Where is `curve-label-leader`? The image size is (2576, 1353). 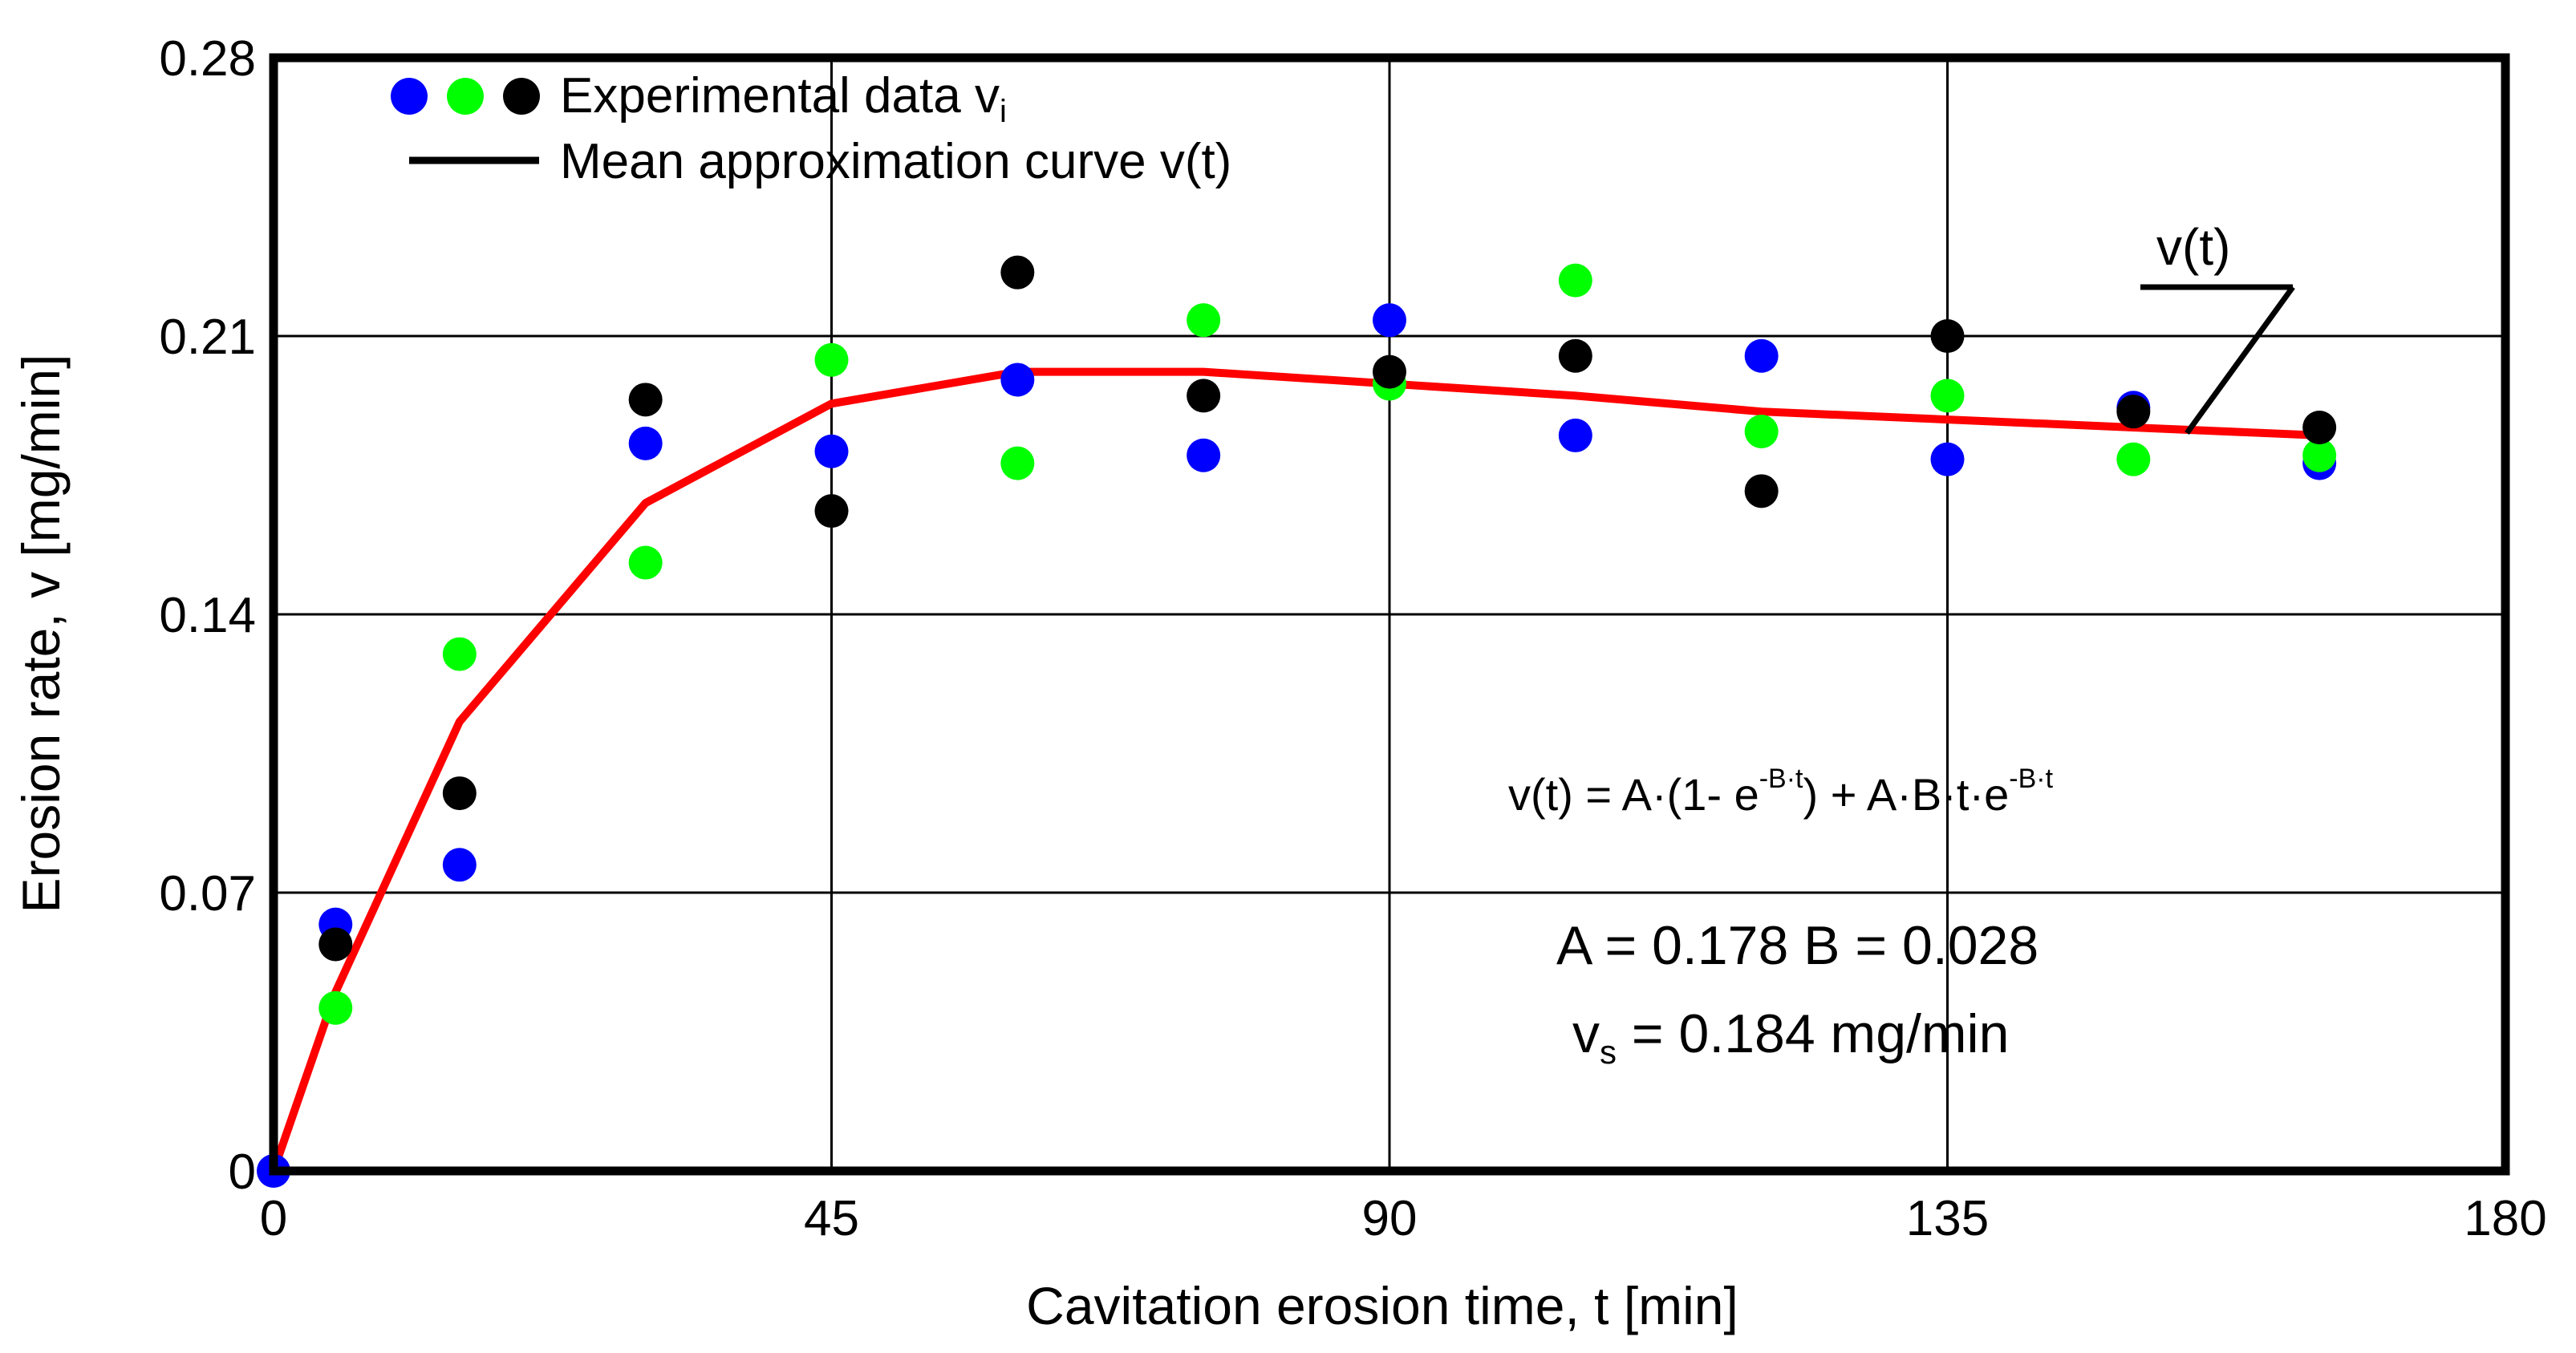
curve-label-leader is located at coordinates (2240, 360).